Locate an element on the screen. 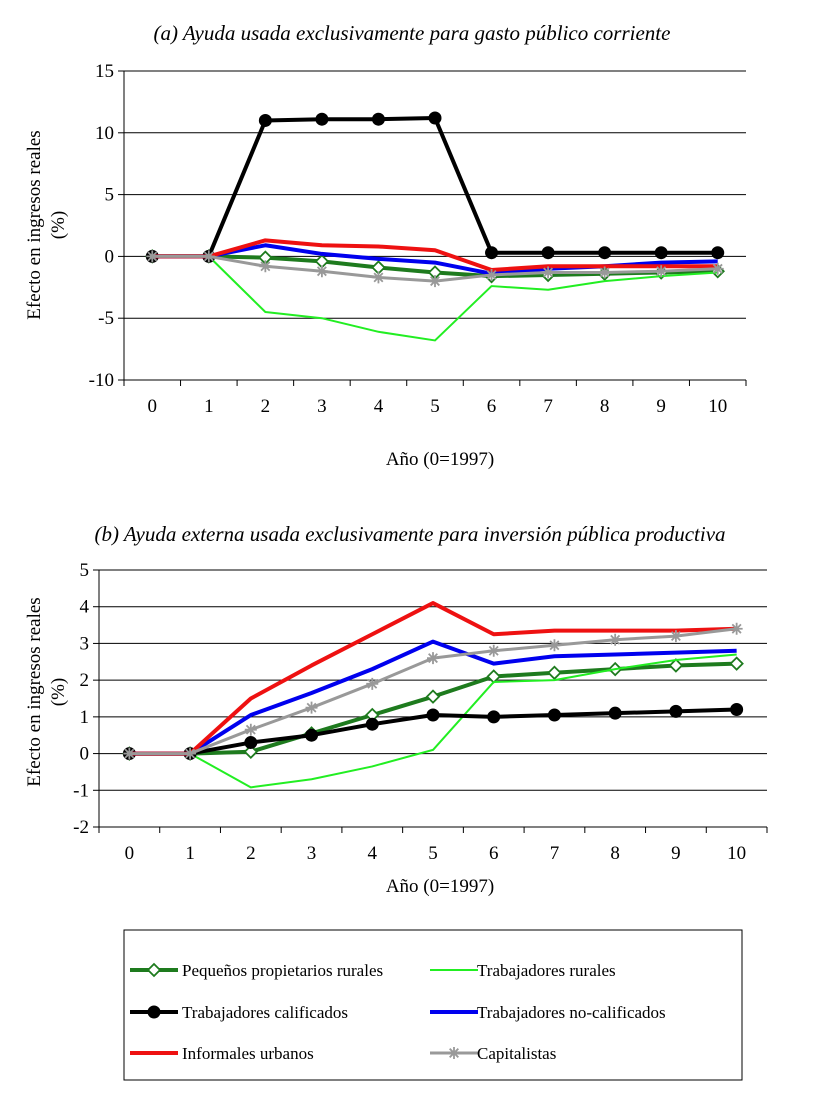 The height and width of the screenshot is (1093, 817). chart-b-x-tick-label: 9 is located at coordinates (676, 853).